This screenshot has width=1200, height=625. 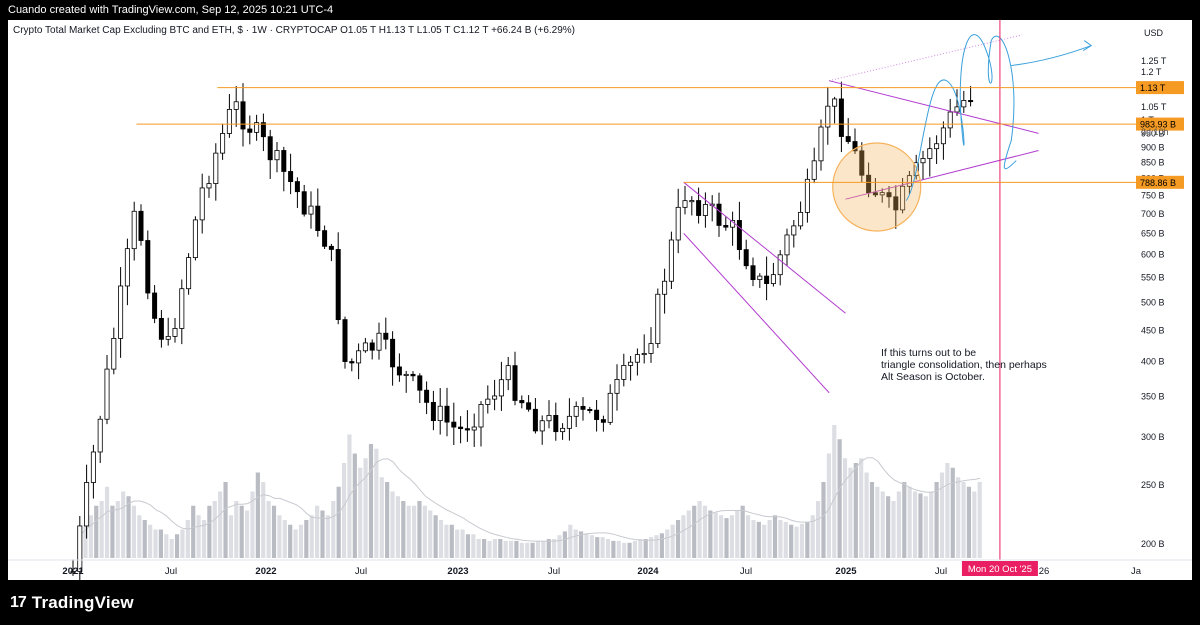 What do you see at coordinates (1155, 132) in the screenshot?
I see `countdown-label: 2d 10h` at bounding box center [1155, 132].